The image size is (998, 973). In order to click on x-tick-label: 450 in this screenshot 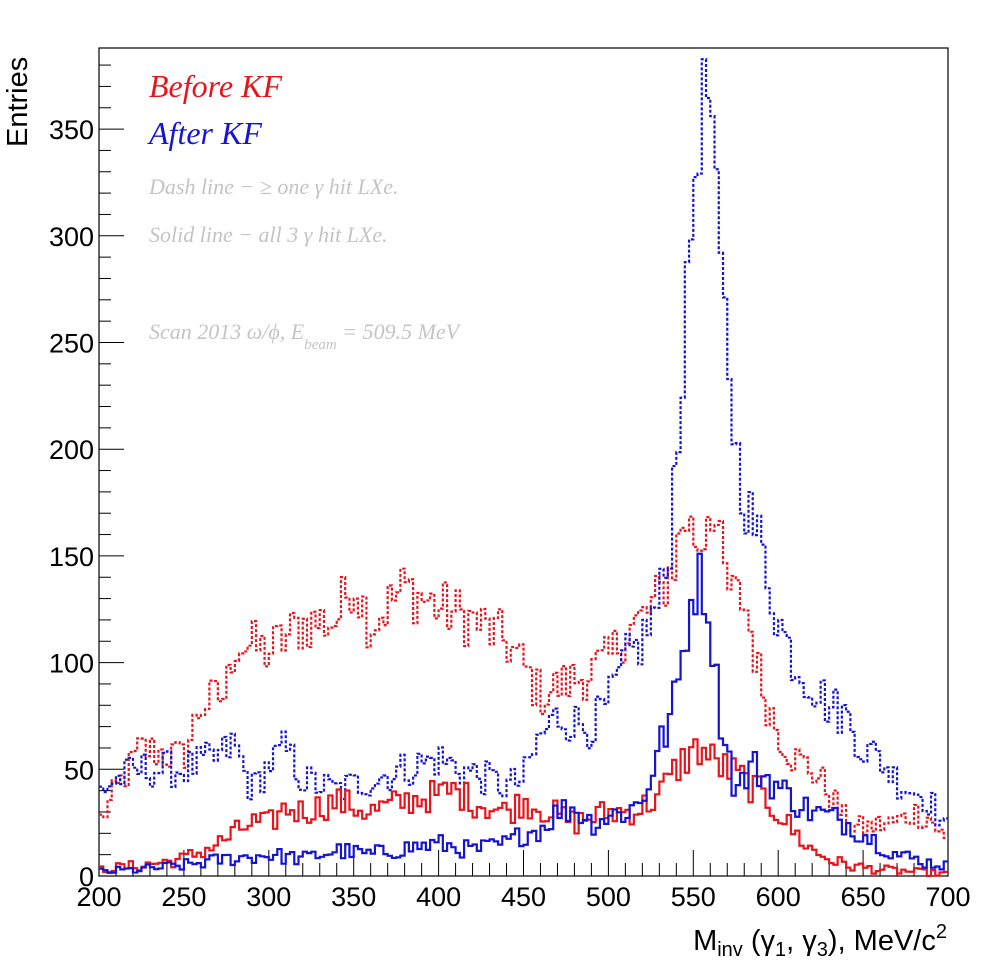, I will do `click(523, 897)`.